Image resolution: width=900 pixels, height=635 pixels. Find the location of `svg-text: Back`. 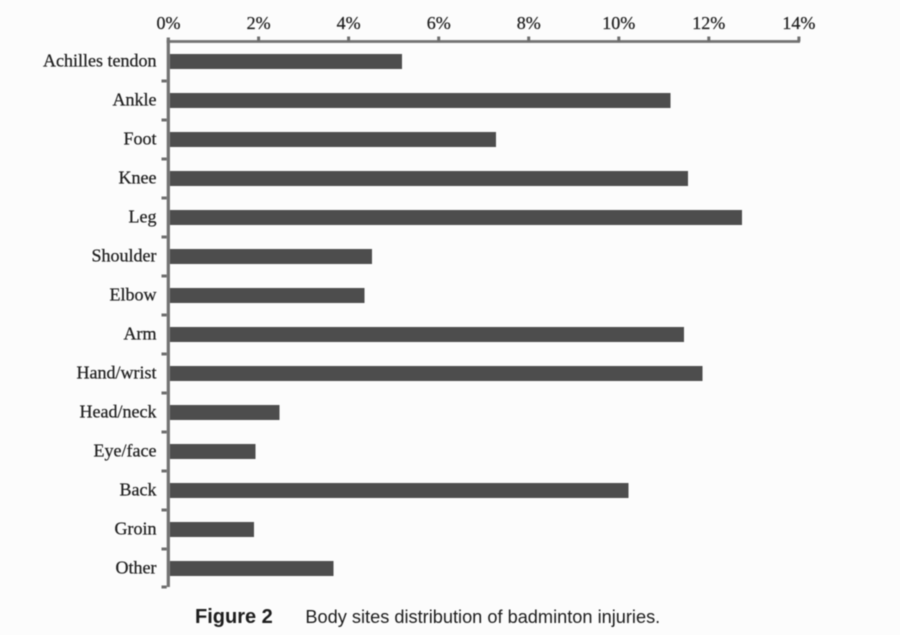

svg-text: Back is located at coordinates (138, 490).